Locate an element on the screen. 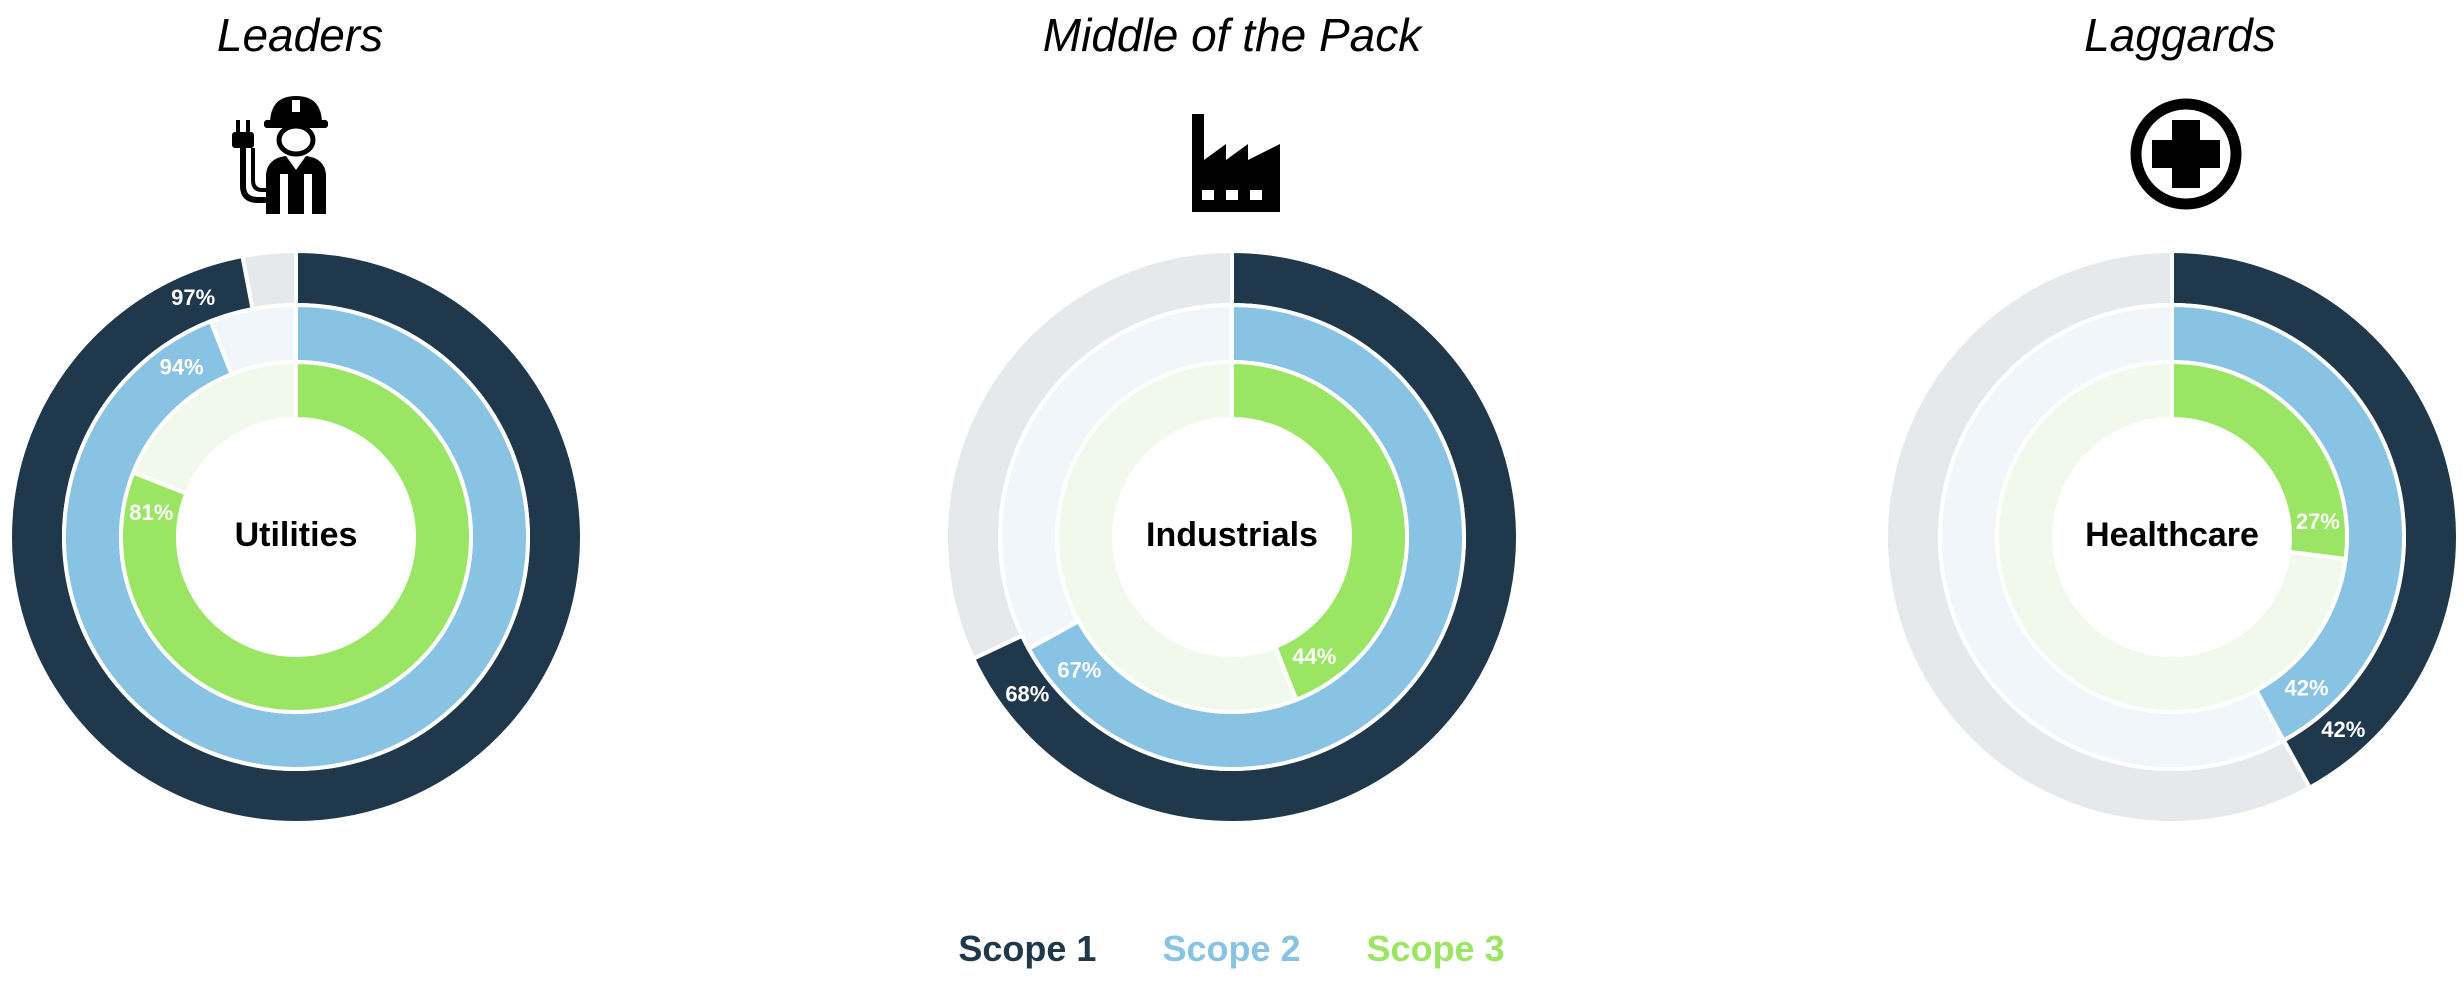  center-label: Industrials is located at coordinates (1232, 535).